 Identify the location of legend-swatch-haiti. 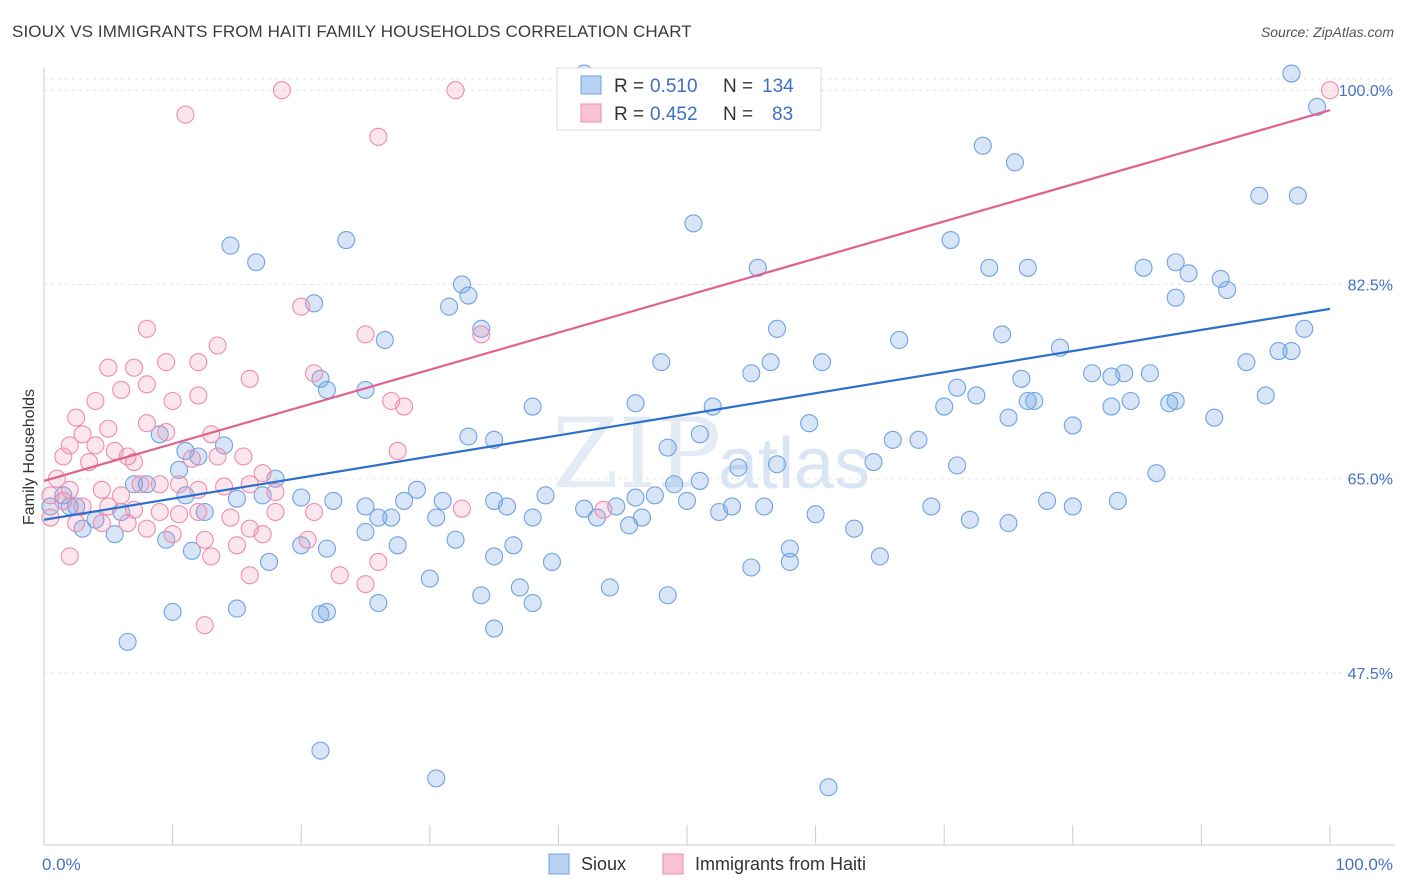
(591, 113).